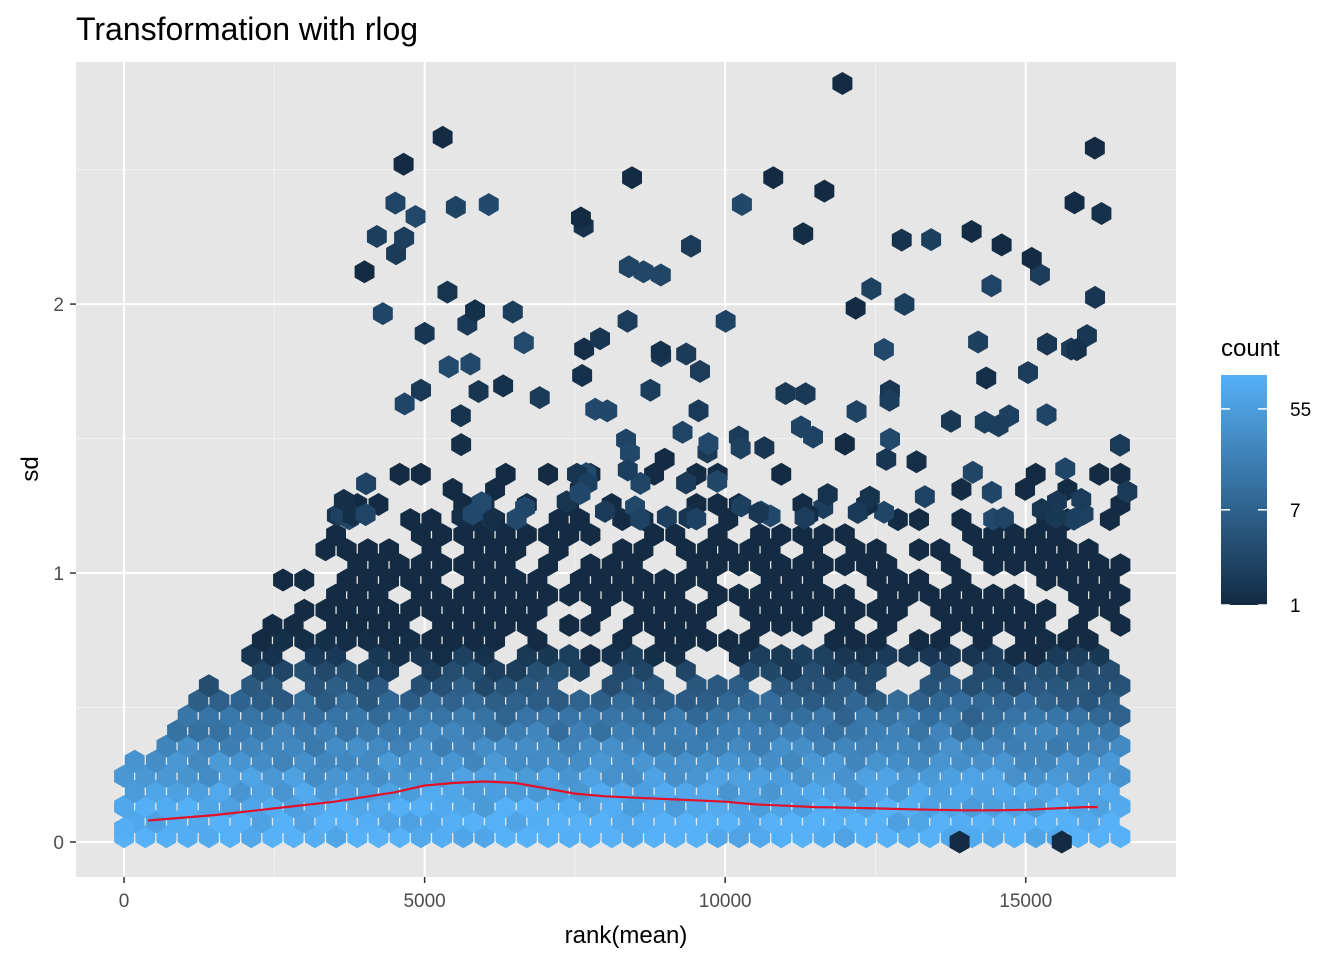 This screenshot has width=1344, height=960. I want to click on y-tick-label-1: 1, so click(58, 574).